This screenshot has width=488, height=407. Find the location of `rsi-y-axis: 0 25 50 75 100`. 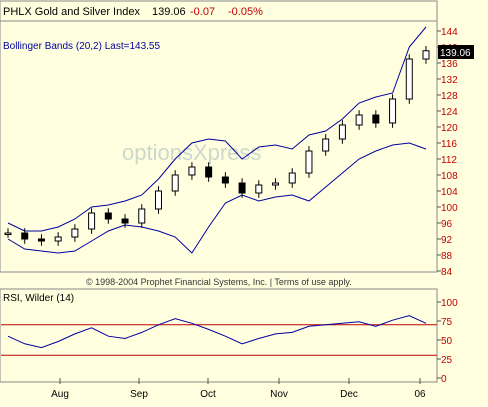

rsi-y-axis: 0 25 50 75 100 is located at coordinates (447, 341).